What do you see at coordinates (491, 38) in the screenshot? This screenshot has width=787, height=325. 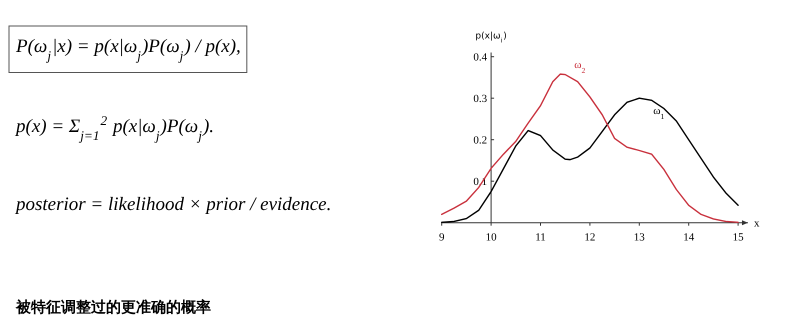 I see `y-axis-title: p(x|ω$_{i}$)` at bounding box center [491, 38].